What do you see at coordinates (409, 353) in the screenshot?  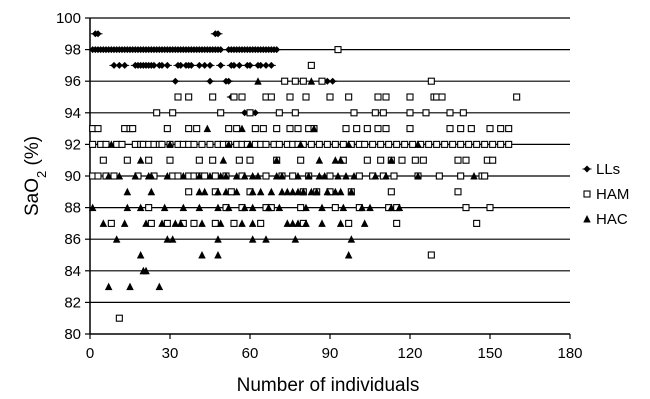 I see `x-tick-label-120: 120` at bounding box center [409, 353].